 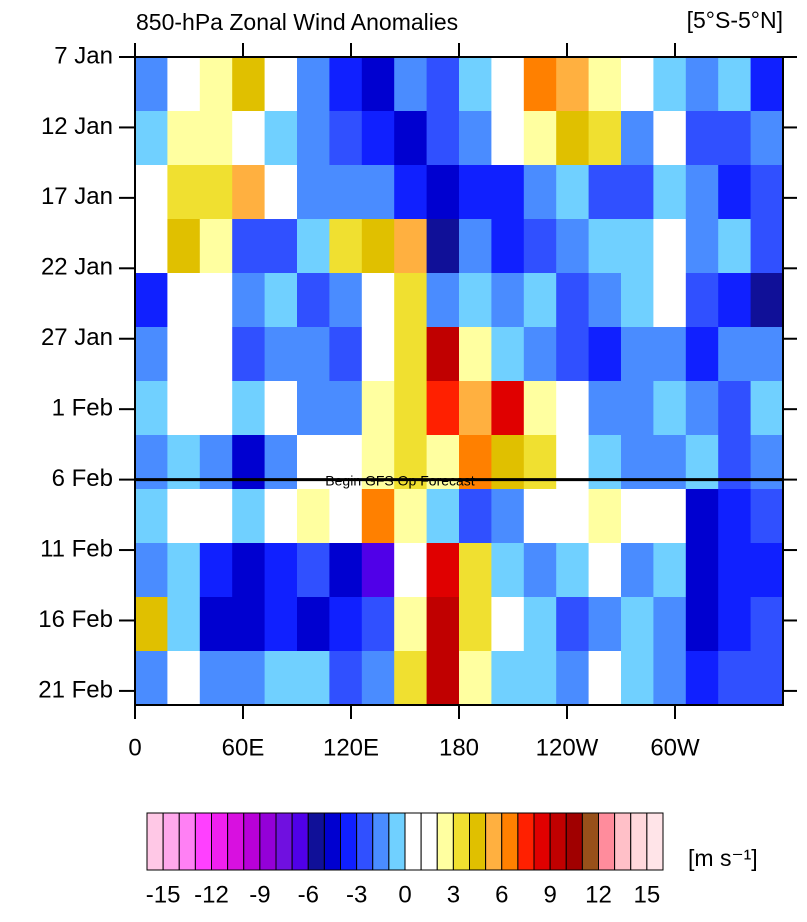 I want to click on y-tick-label: 16 Feb, so click(x=75, y=619).